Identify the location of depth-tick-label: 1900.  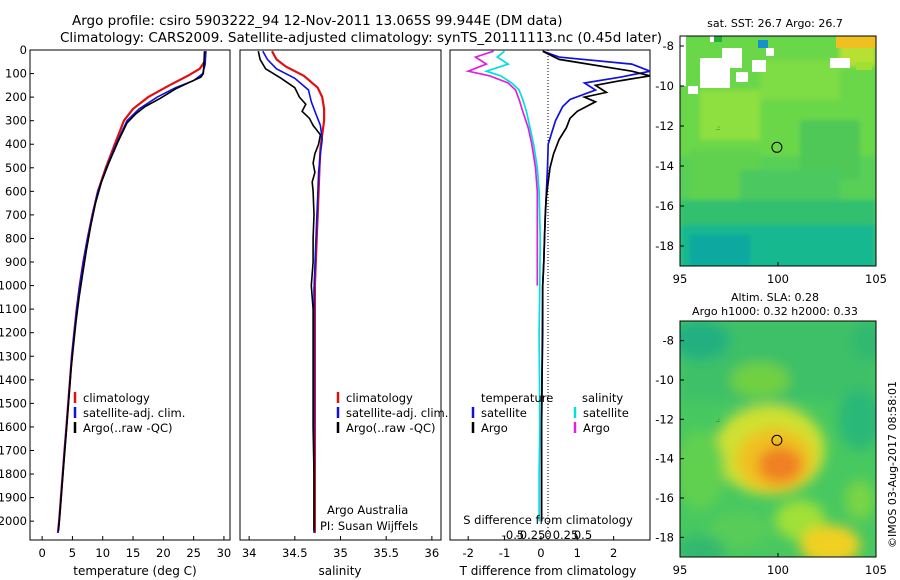
(13, 498).